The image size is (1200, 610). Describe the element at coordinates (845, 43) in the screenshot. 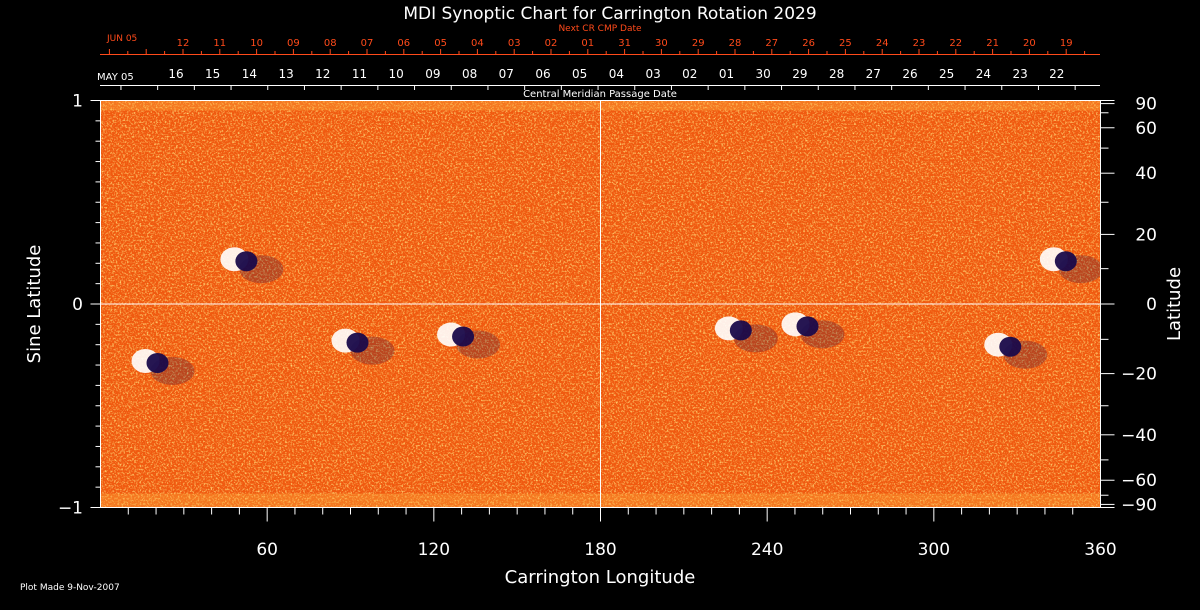

I see `next-cr-date-label: 25` at that location.